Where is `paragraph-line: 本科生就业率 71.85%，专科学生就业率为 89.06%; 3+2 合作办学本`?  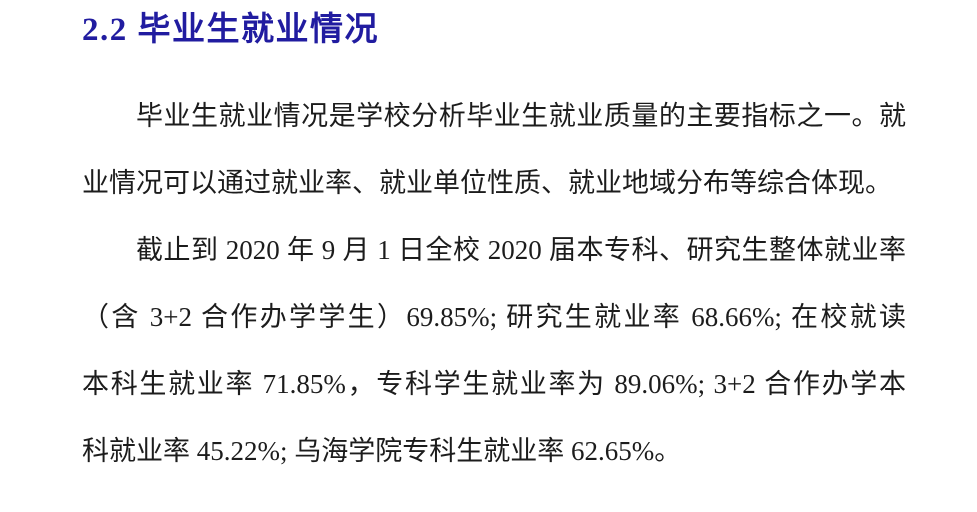 paragraph-line: 本科生就业率 71.85%，专科学生就业率为 89.06%; 3+2 合作办学本 is located at coordinates (494, 384).